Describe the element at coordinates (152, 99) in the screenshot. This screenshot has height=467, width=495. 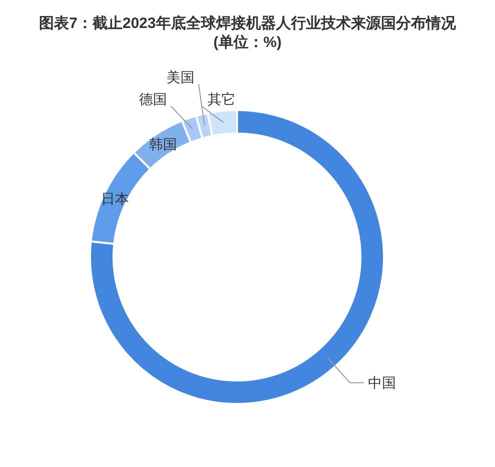
I see `slice-label: 德国` at that location.